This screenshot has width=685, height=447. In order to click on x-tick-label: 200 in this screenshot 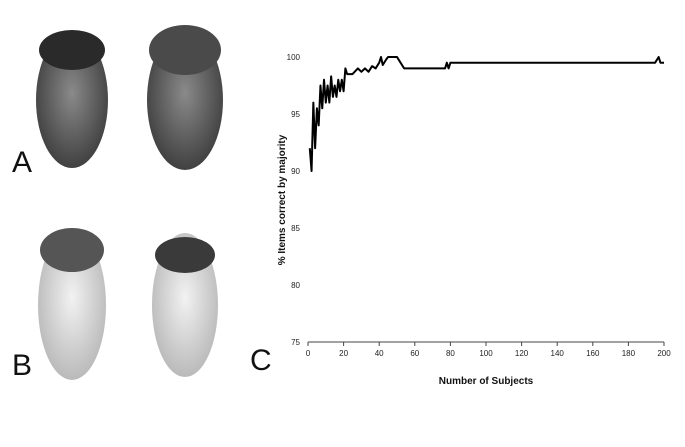, I will do `click(664, 353)`.